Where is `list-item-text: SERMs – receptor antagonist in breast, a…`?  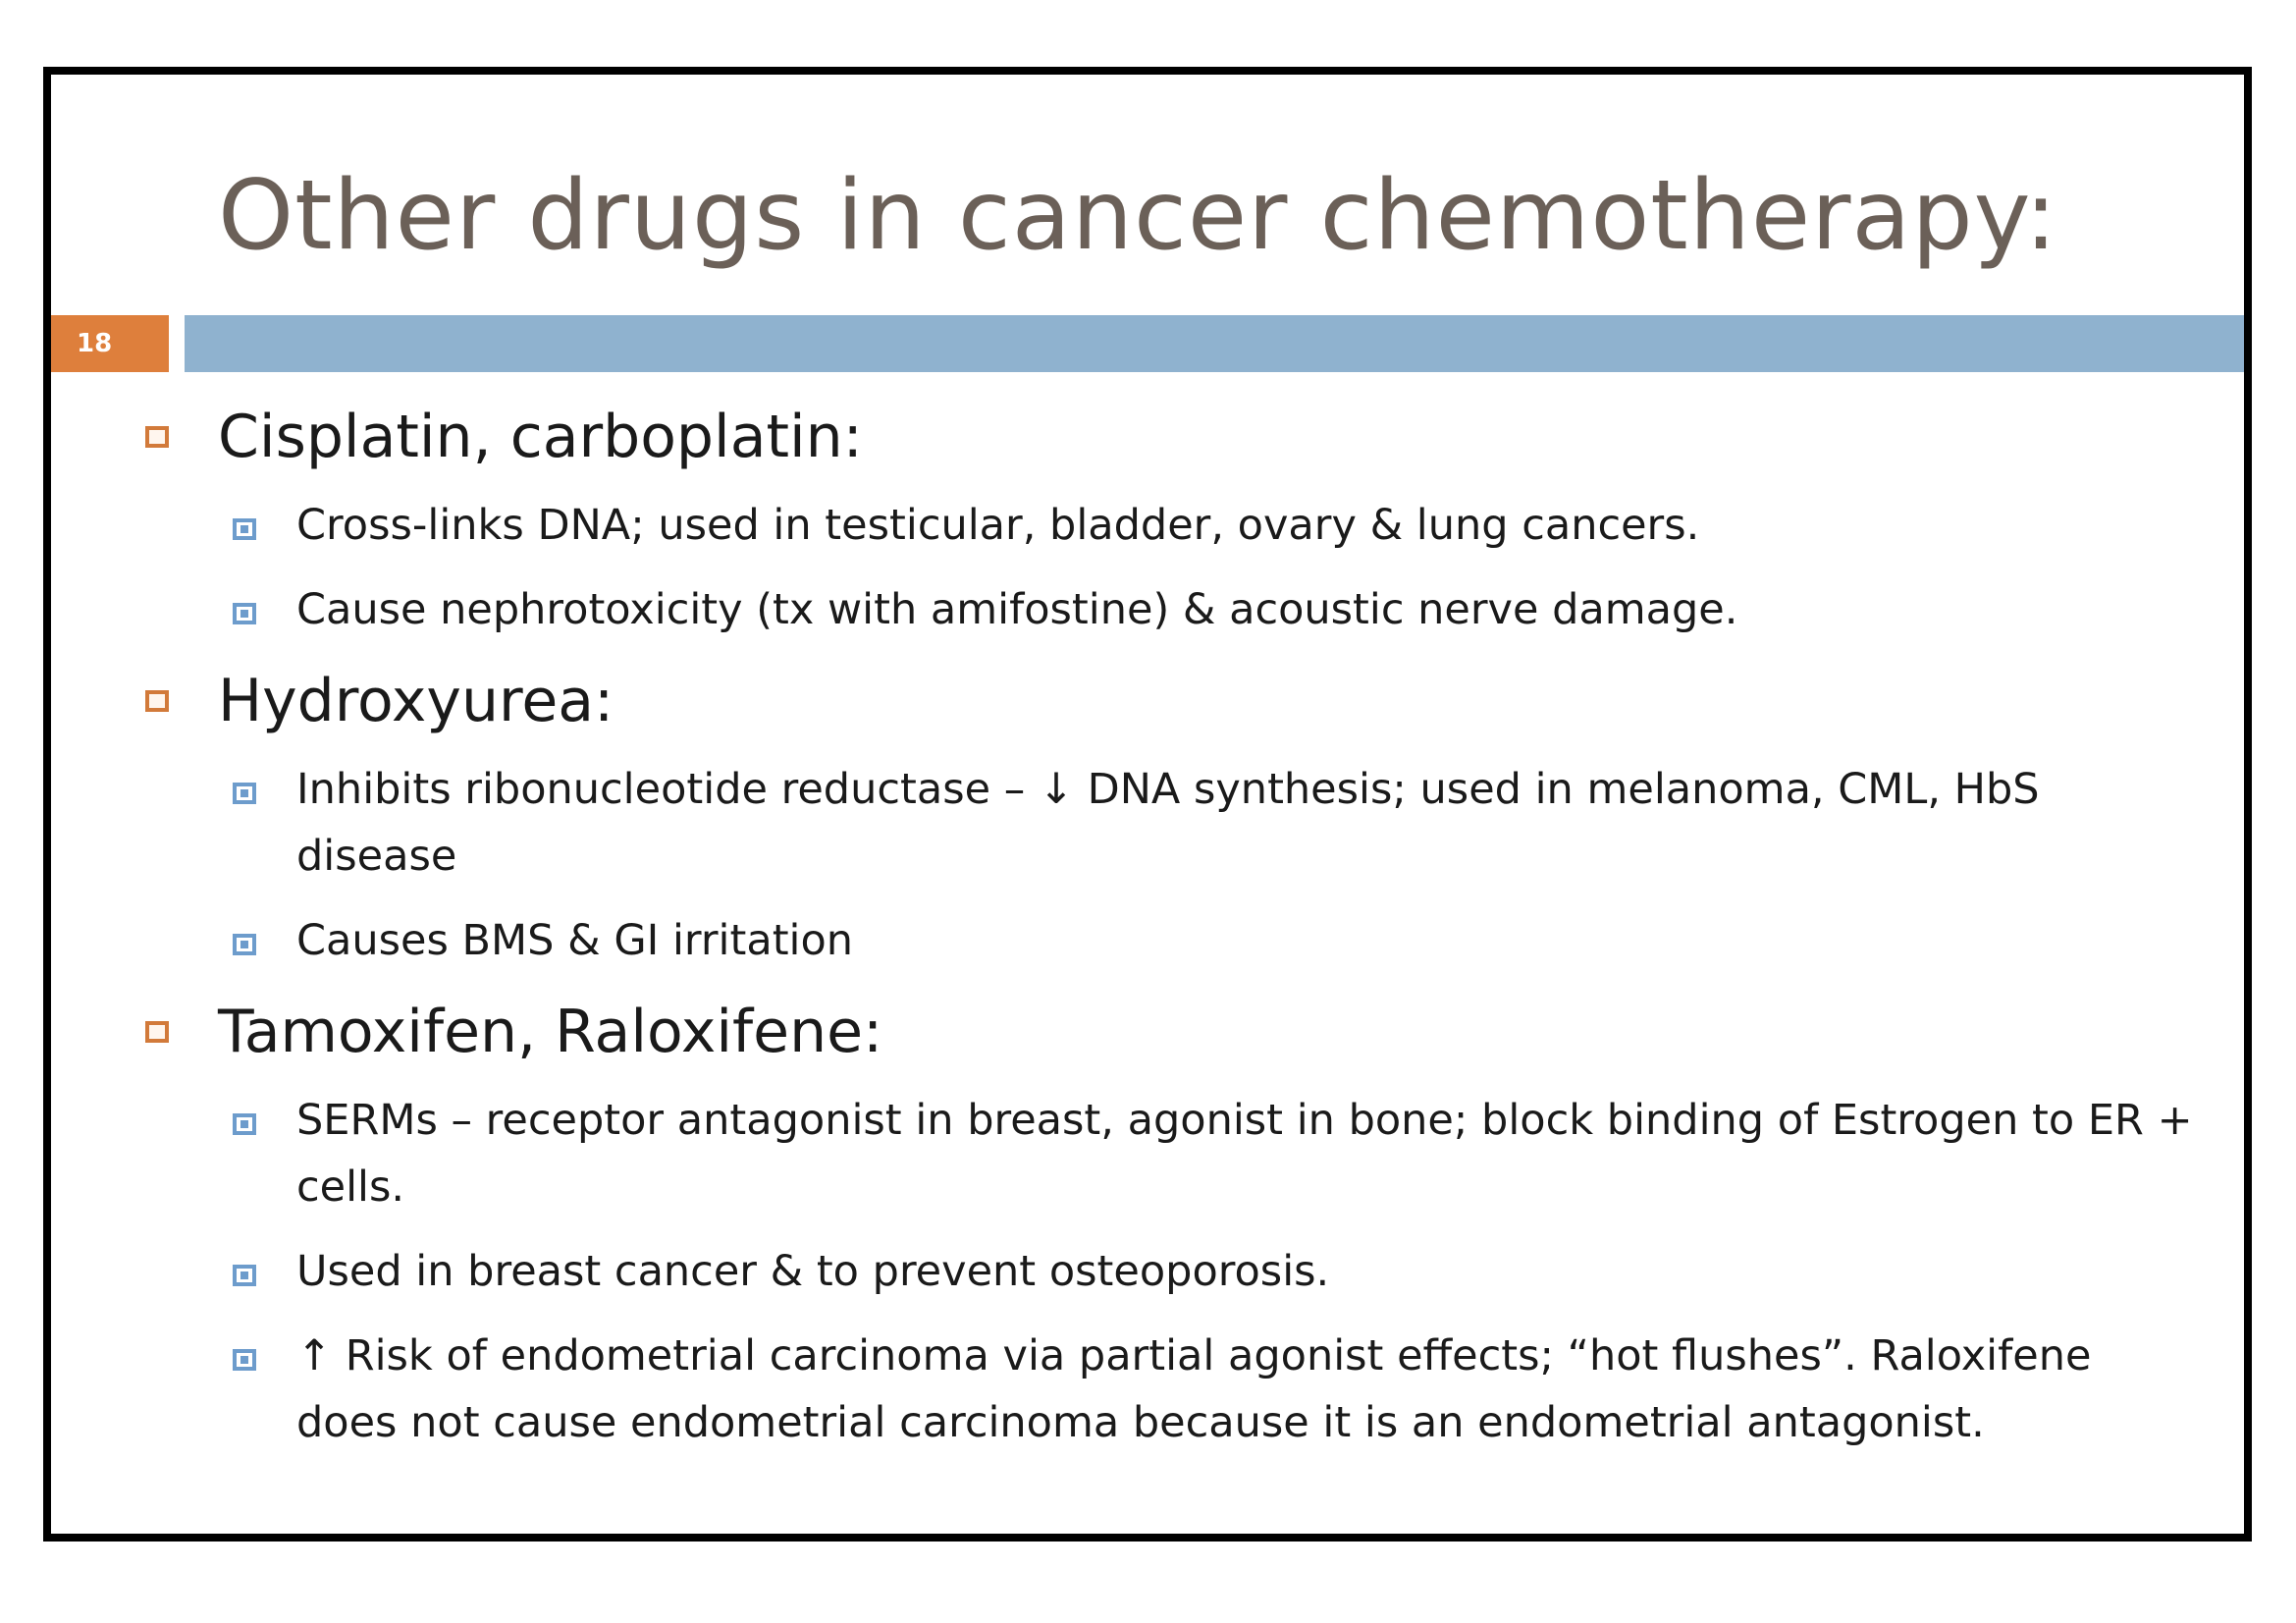
list-item-text: SERMs – receptor antagonist in breast, a… is located at coordinates (1244, 1154).